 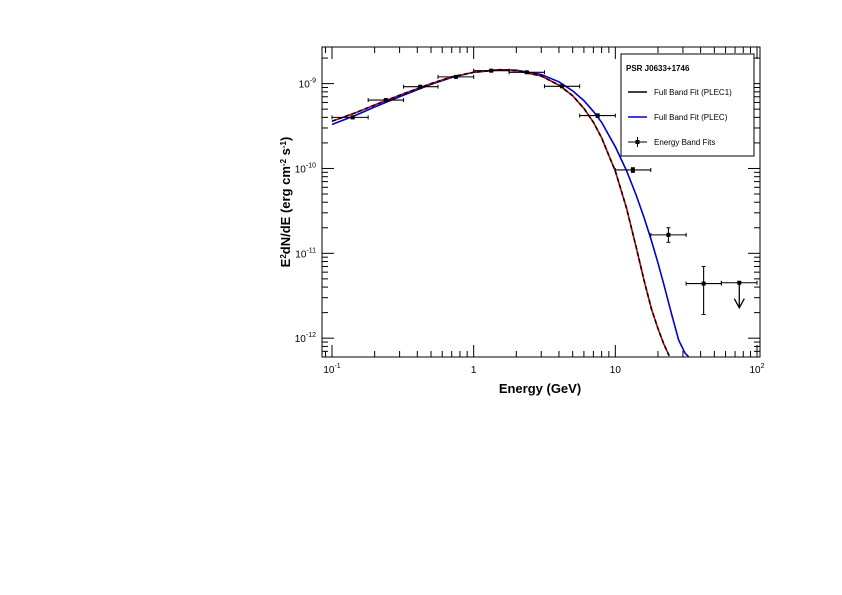 I want to click on y-axis-title-prefix: E, so click(x=285, y=262).